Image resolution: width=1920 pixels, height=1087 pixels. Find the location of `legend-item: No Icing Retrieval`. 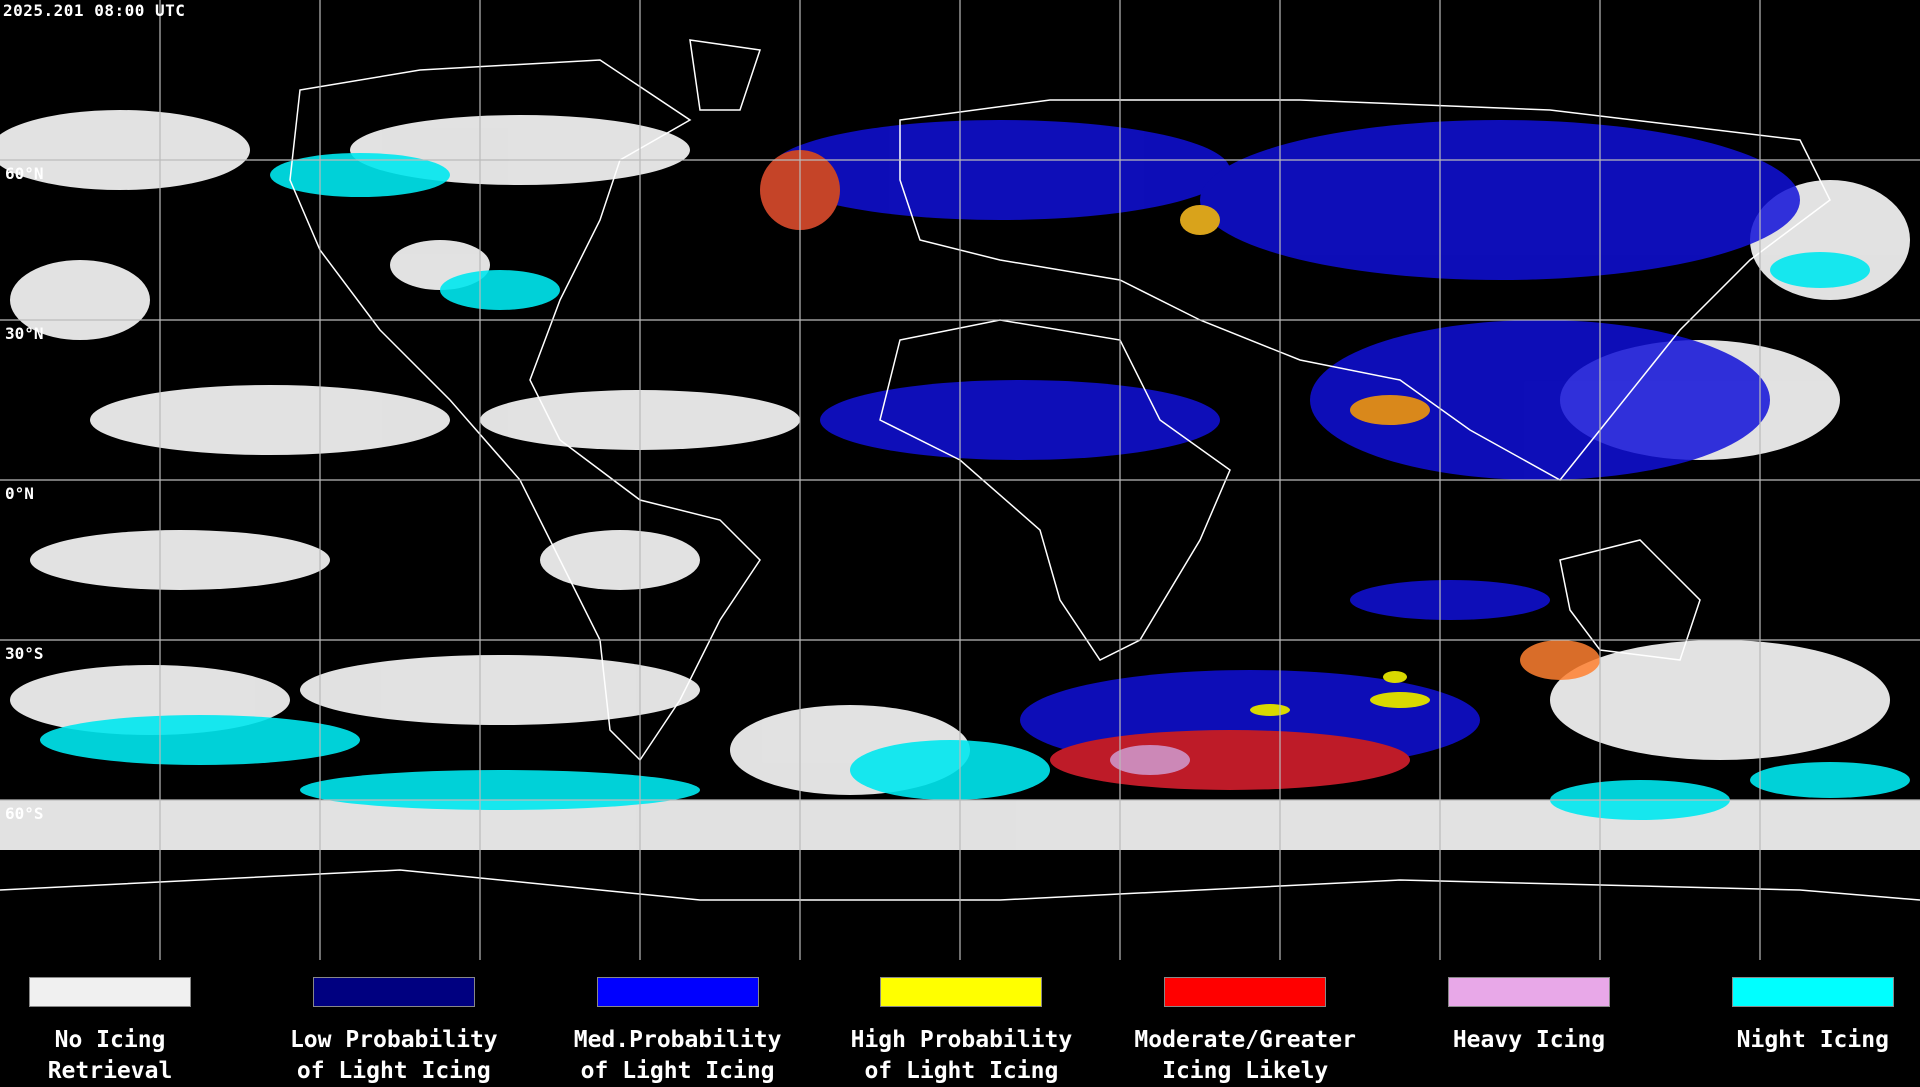

legend-item: No Icing Retrieval is located at coordinates (125, 1032).